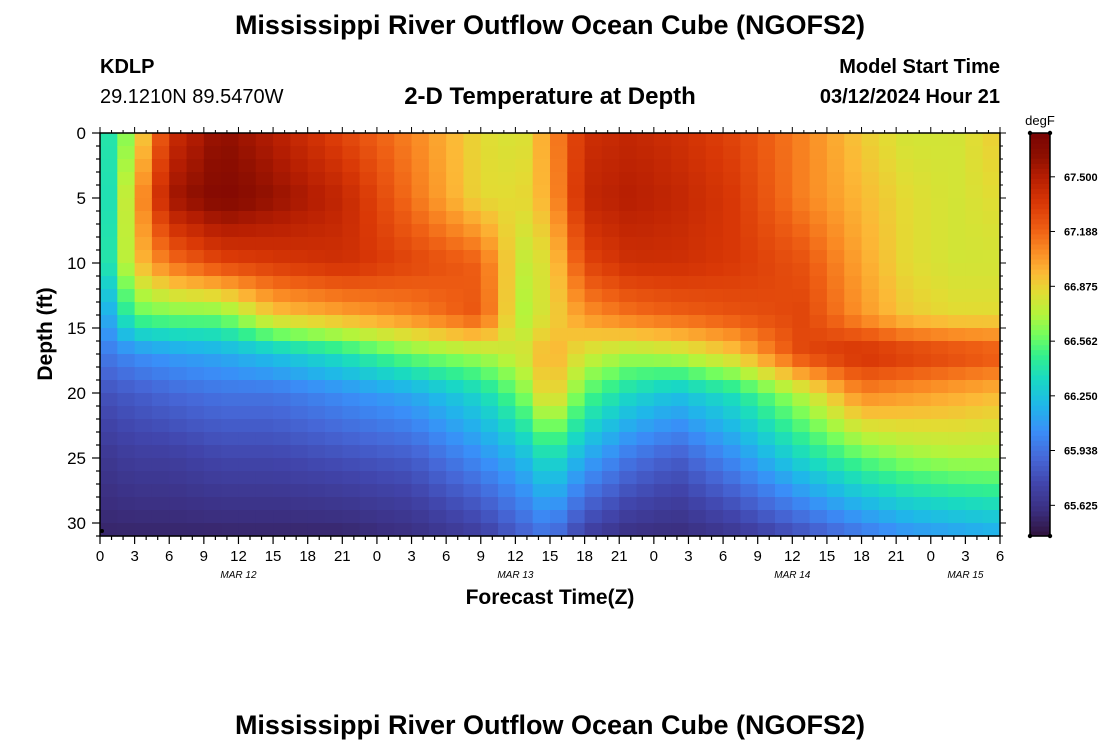  What do you see at coordinates (127, 67) in the screenshot?
I see `station-id: KDLP` at bounding box center [127, 67].